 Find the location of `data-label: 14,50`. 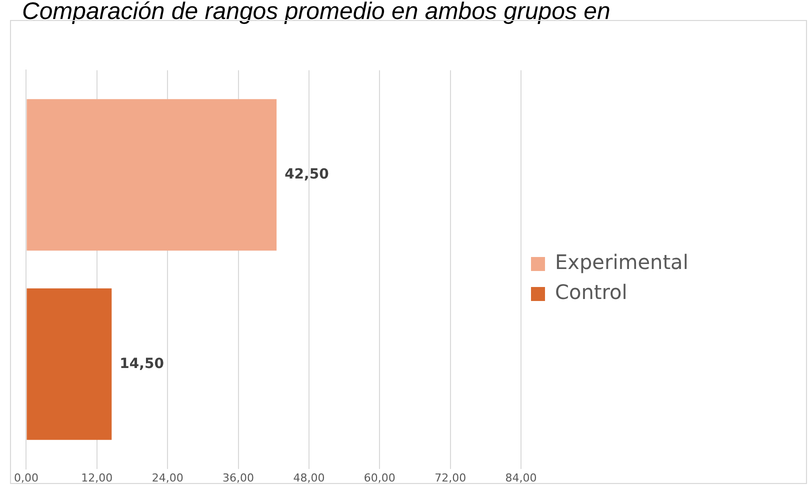

data-label: 14,50 is located at coordinates (142, 364).